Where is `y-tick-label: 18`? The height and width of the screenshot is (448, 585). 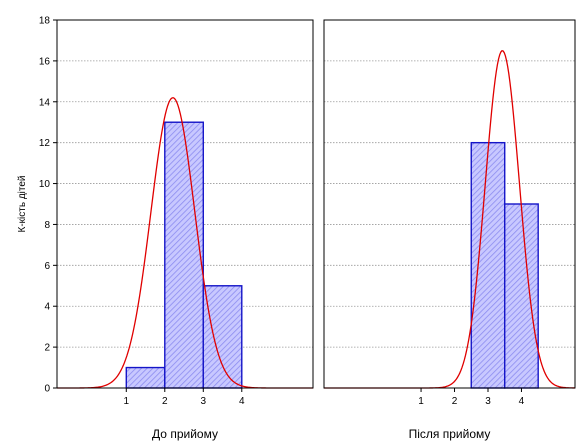 y-tick-label: 18 is located at coordinates (45, 21).